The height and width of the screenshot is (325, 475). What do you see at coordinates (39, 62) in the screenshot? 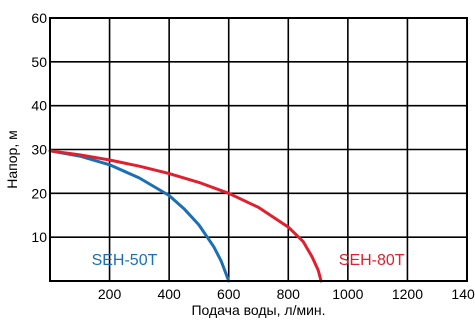
I see `y-tick-label: 50` at bounding box center [39, 62].